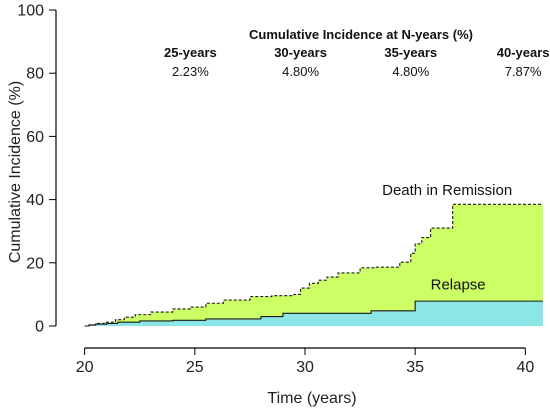  What do you see at coordinates (15, 172) in the screenshot?
I see `y-axis-title: Cumulative Incidence (%)` at bounding box center [15, 172].